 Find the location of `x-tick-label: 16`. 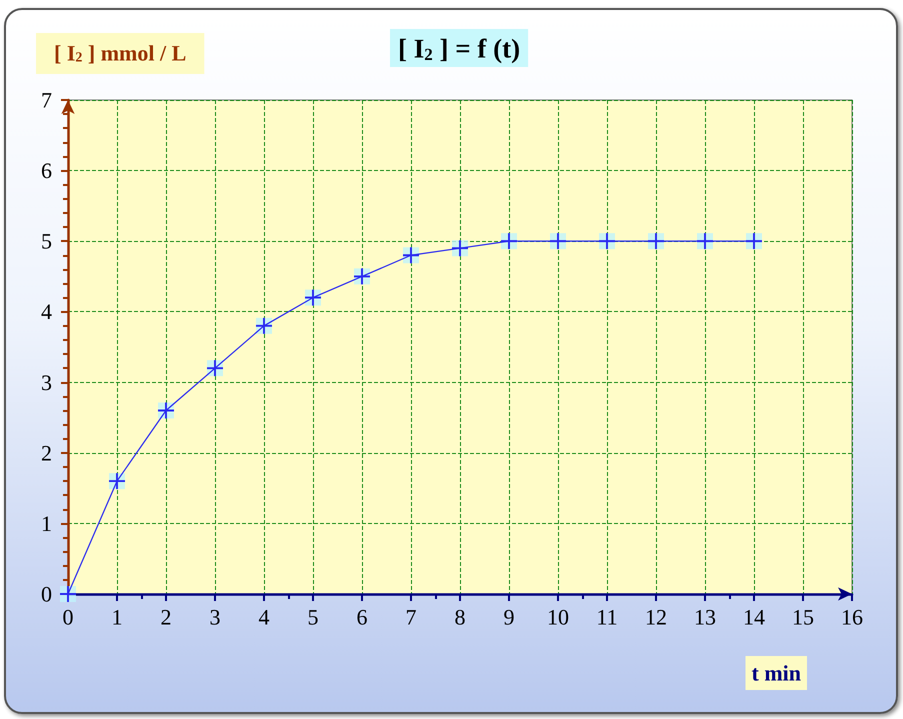

x-tick-label: 16 is located at coordinates (852, 617).